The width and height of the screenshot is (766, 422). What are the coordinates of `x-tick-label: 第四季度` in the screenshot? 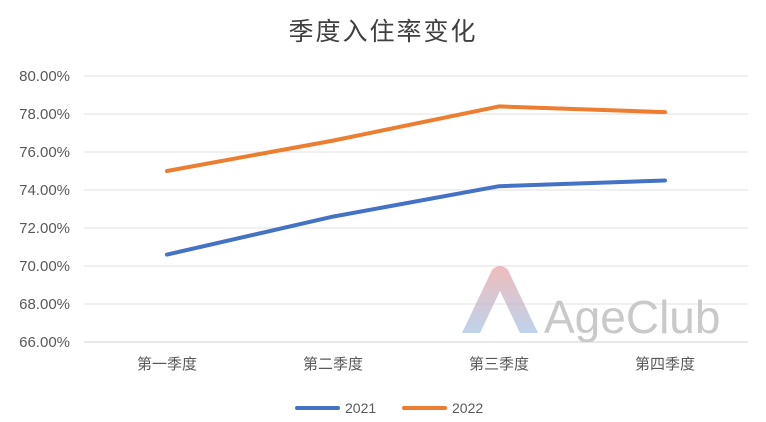 It's located at (665, 364).